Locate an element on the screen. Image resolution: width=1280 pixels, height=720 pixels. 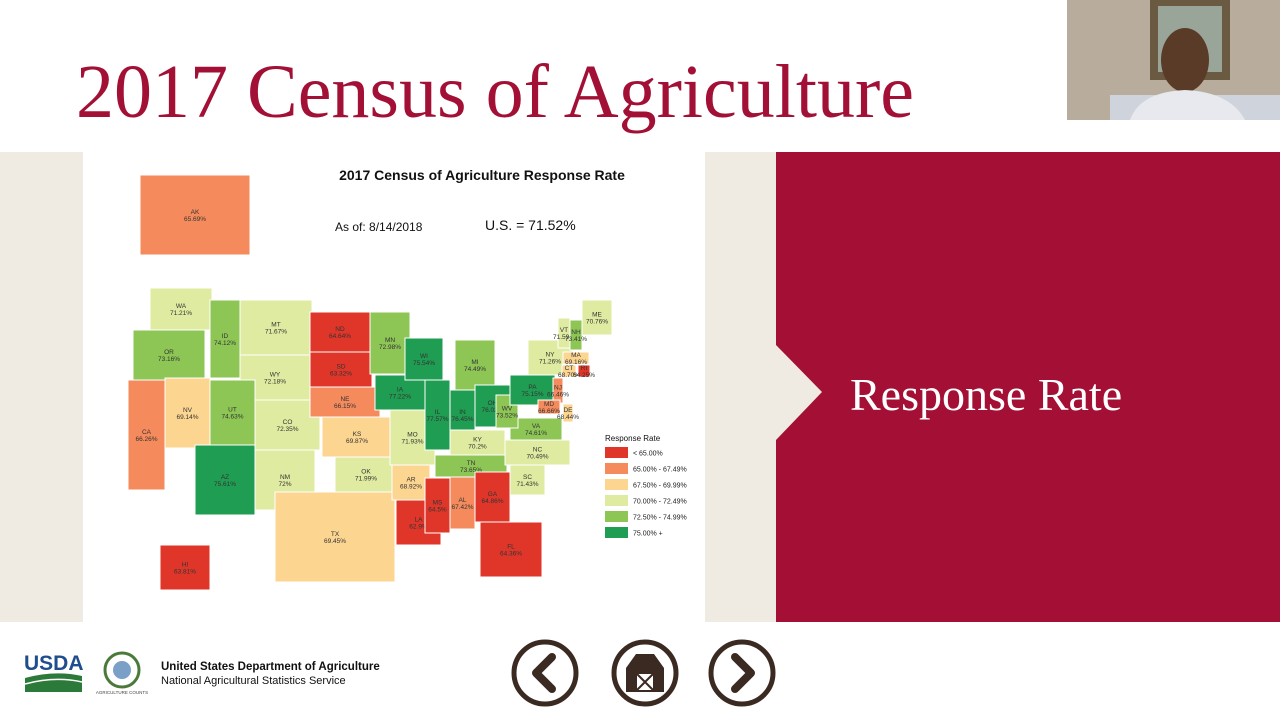
state-abbr: WA is located at coordinates (181, 306).